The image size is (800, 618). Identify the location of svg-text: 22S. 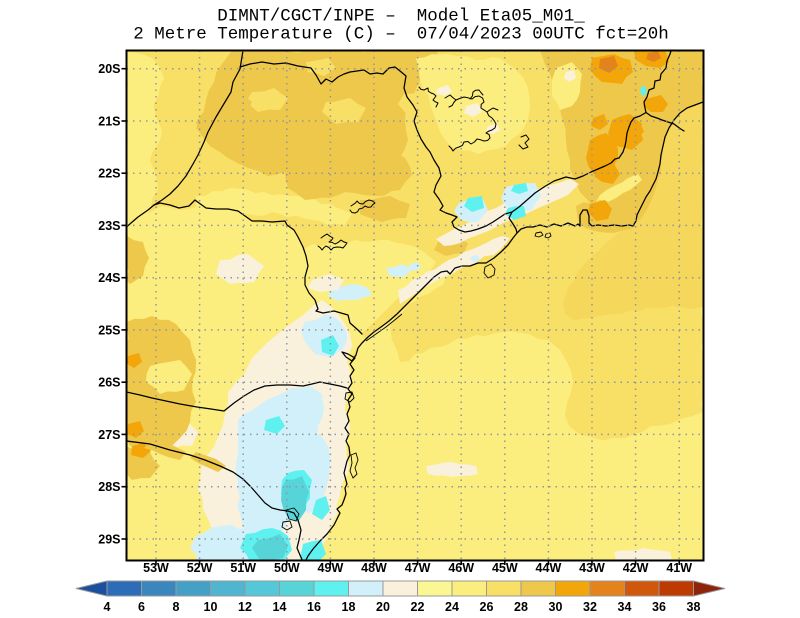
(109, 174).